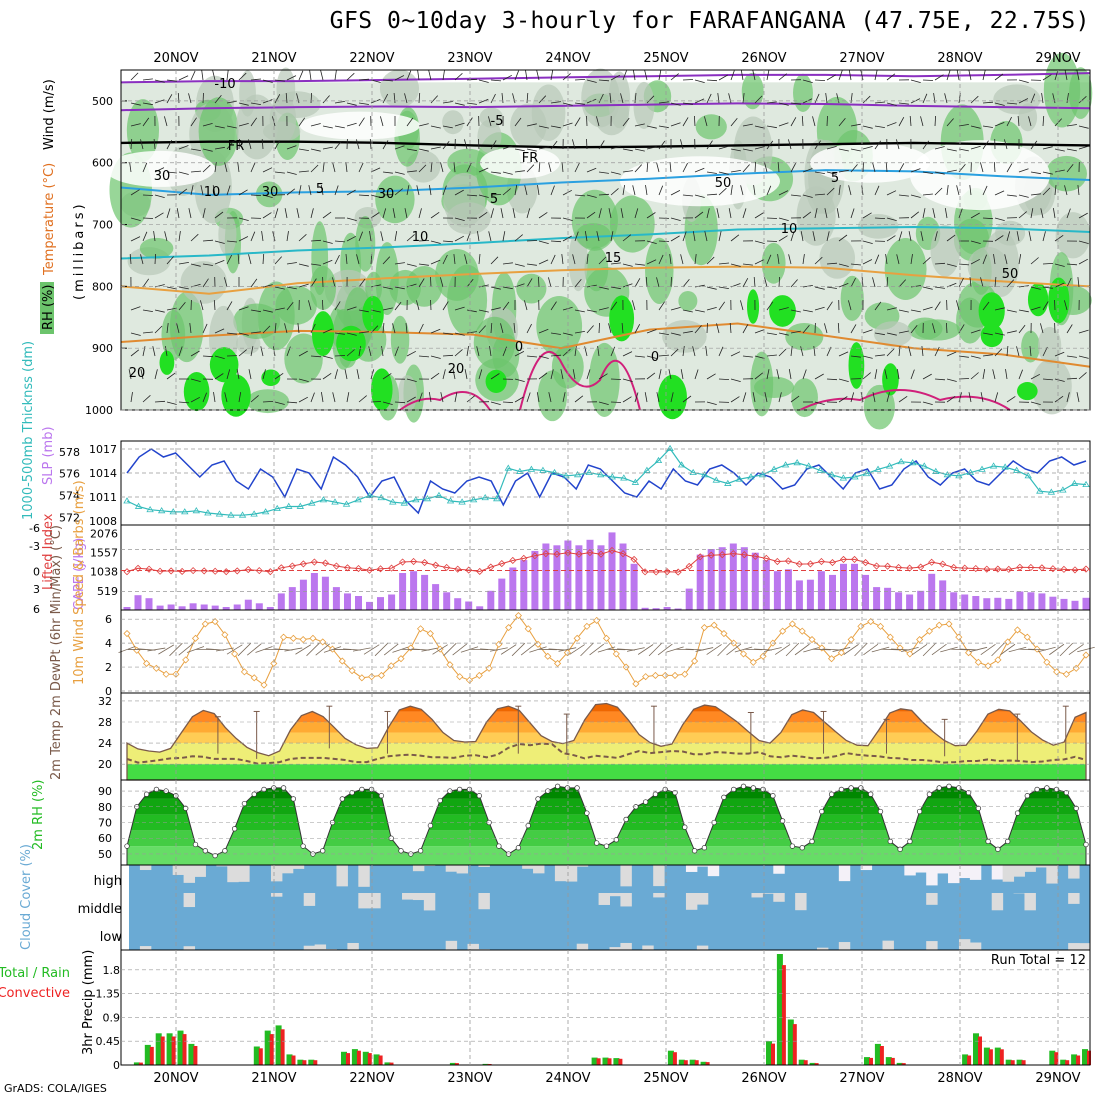  Describe the element at coordinates (1074, 872) in the screenshot. I see `cloud-high-fill` at that location.